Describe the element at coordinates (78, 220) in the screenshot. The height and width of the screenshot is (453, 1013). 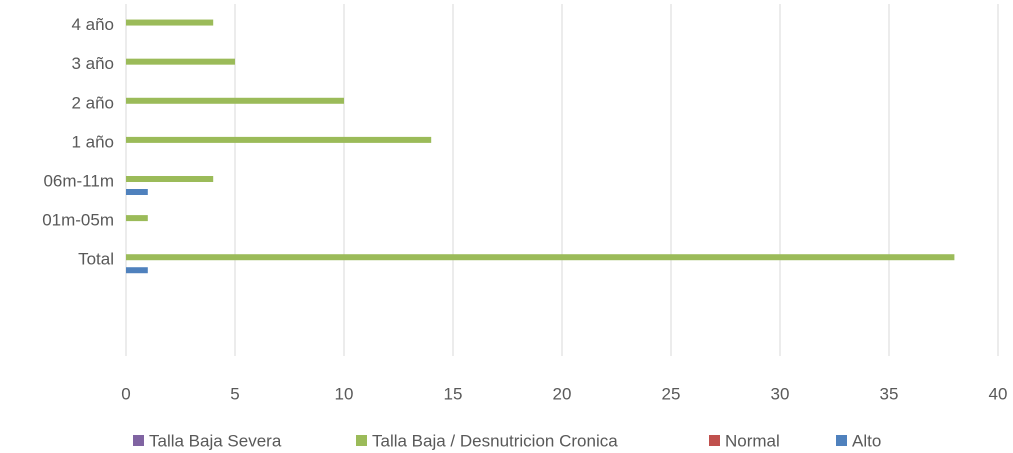
I see `y-tick-label: 01m-05m` at that location.